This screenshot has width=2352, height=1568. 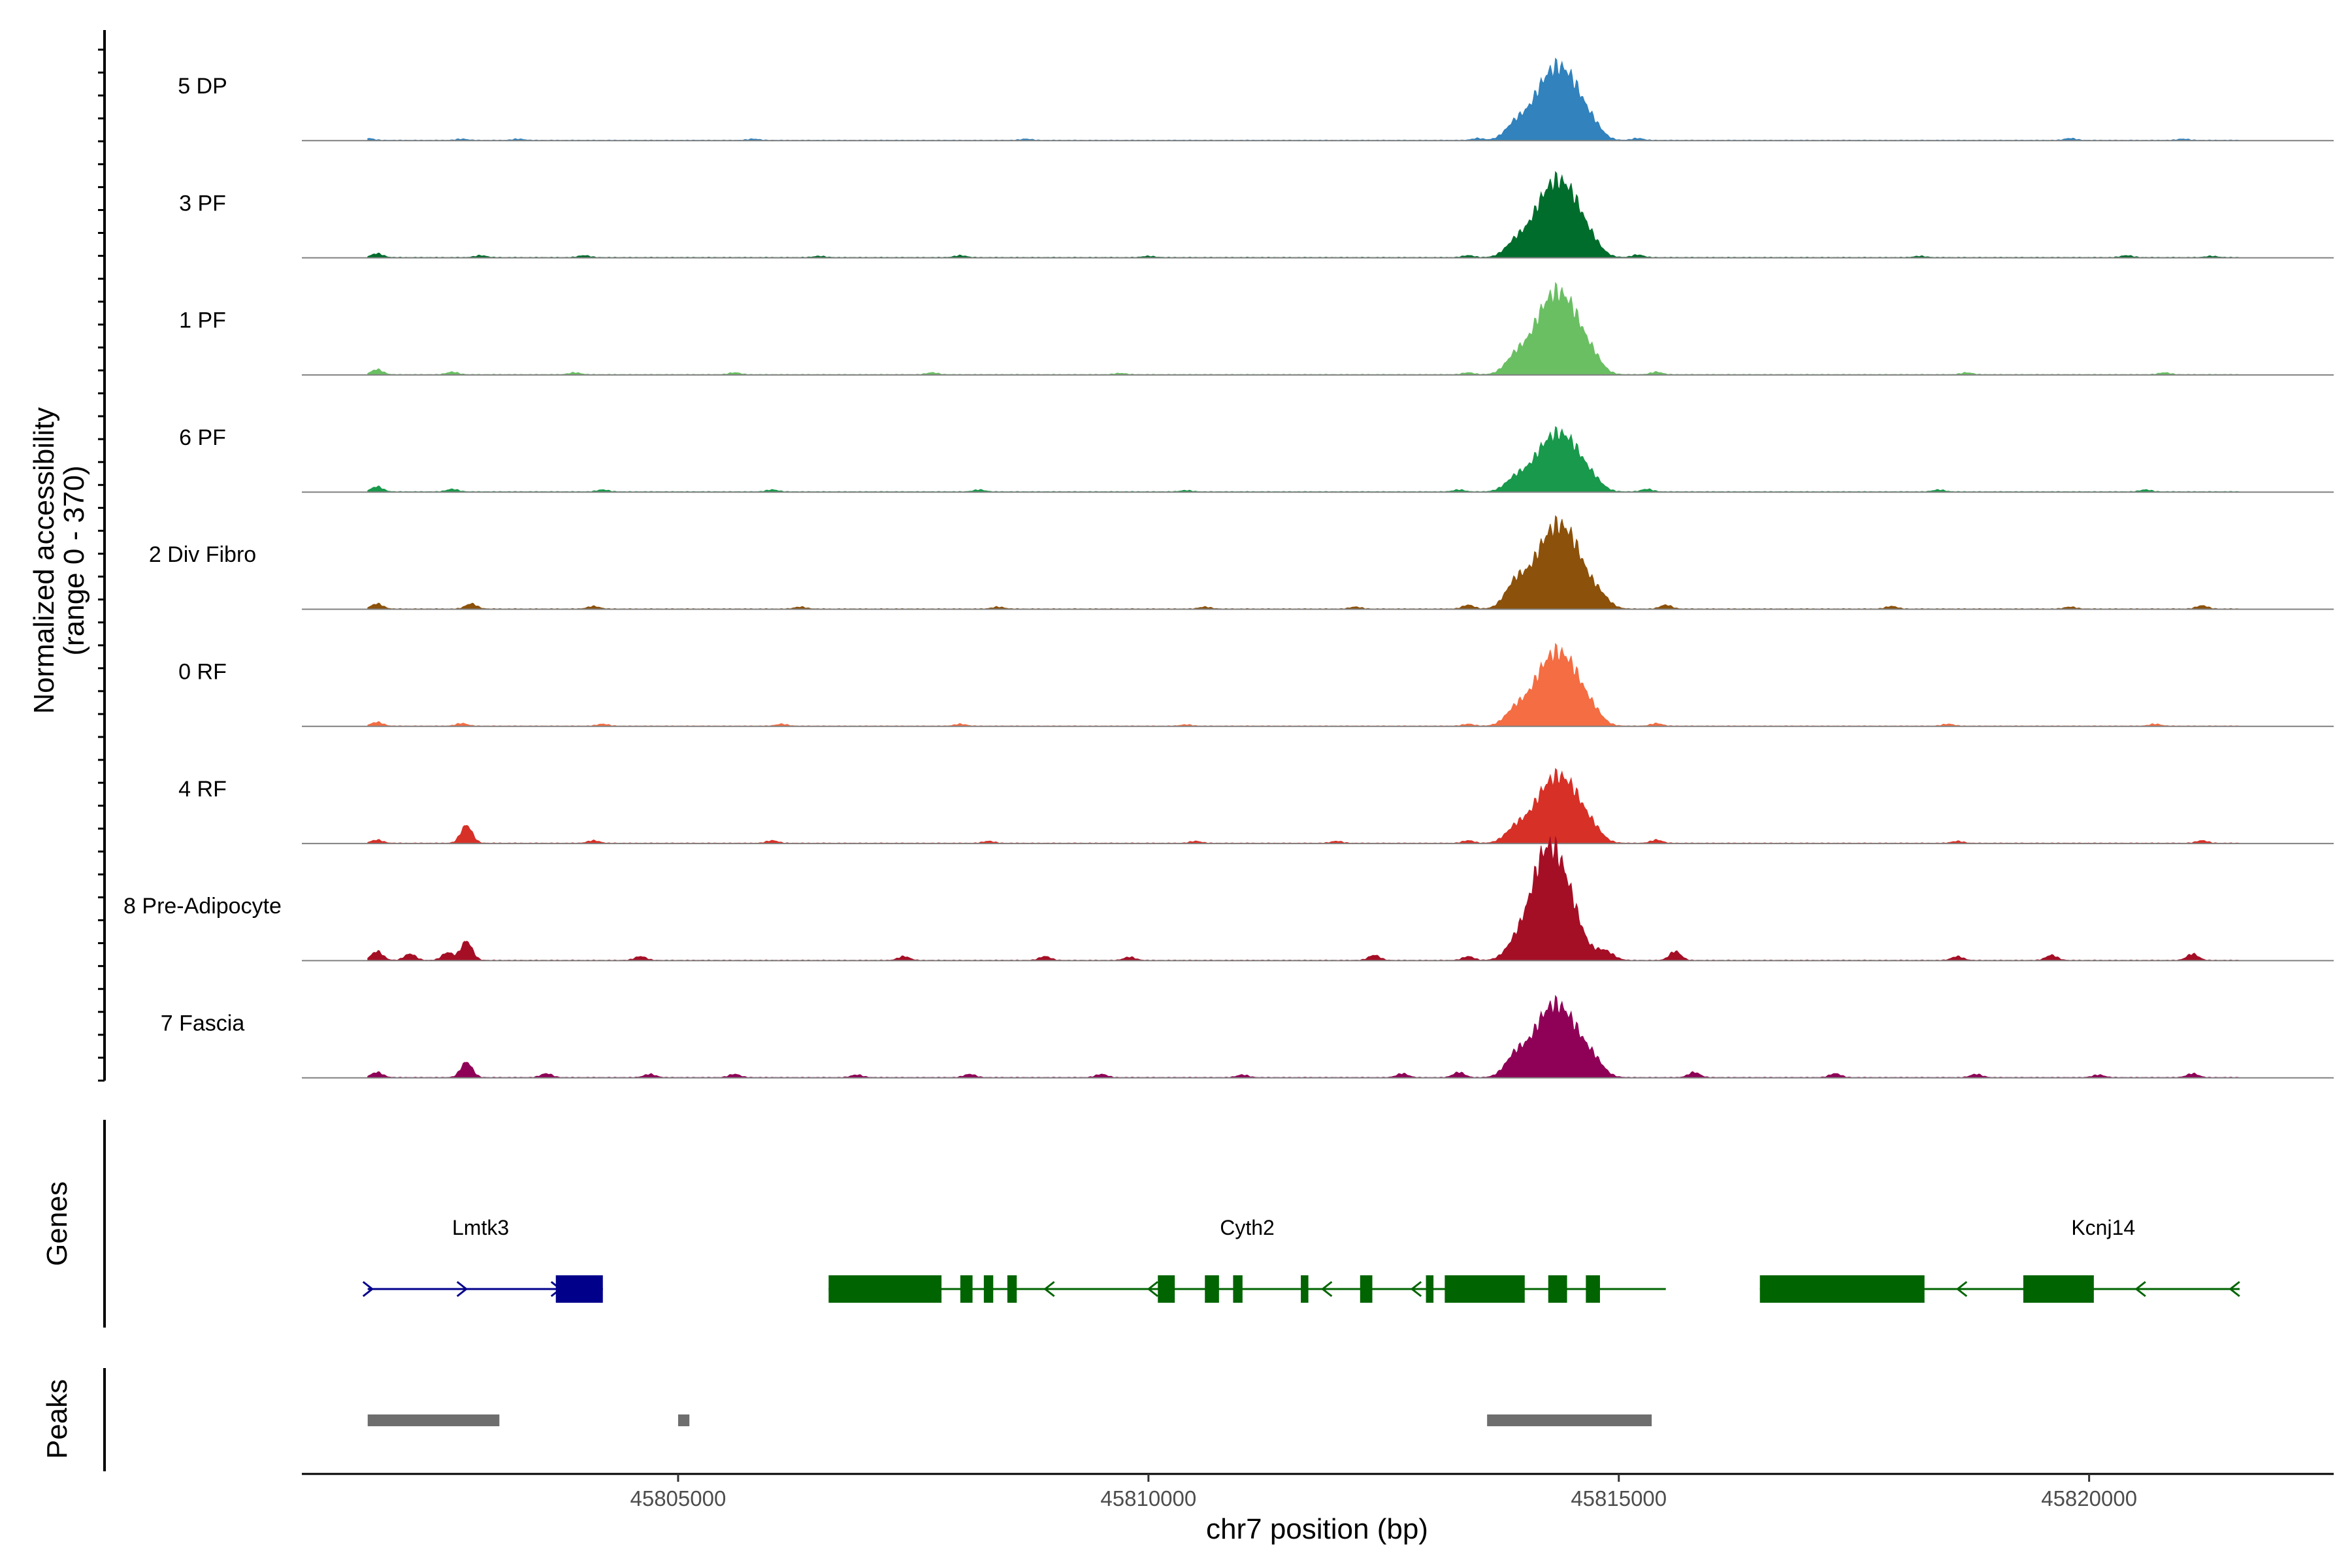 What do you see at coordinates (74, 560) in the screenshot?
I see `y-axis-title-line2: (range 0 - 370)` at bounding box center [74, 560].